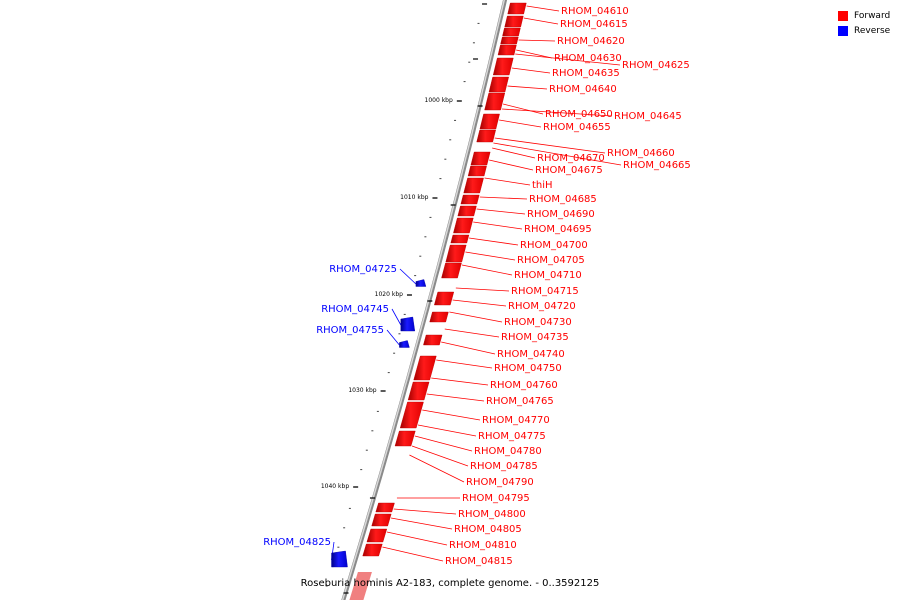 Image resolution: width=900 pixels, height=600 pixels. I want to click on forward-gene-label: RHOM_04700, so click(554, 245).